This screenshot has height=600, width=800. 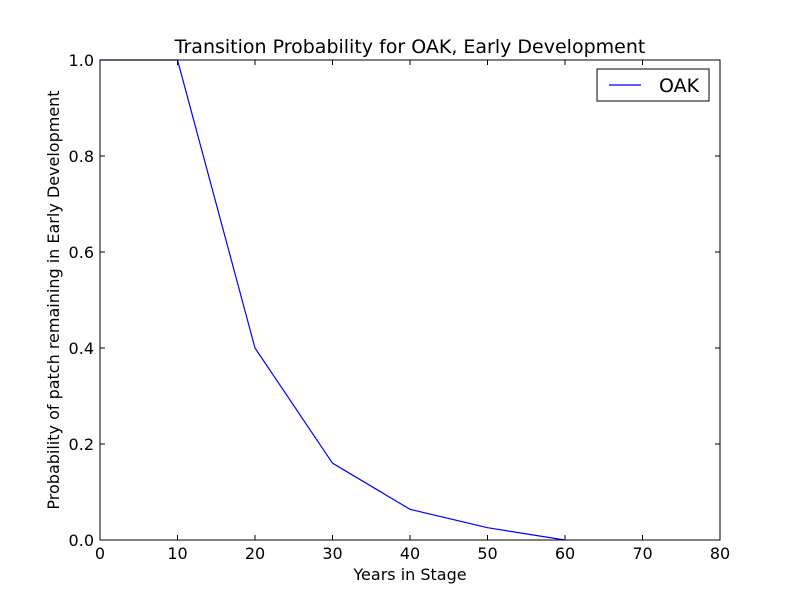 What do you see at coordinates (81, 60) in the screenshot?
I see `y-tick-label: 1.0` at bounding box center [81, 60].